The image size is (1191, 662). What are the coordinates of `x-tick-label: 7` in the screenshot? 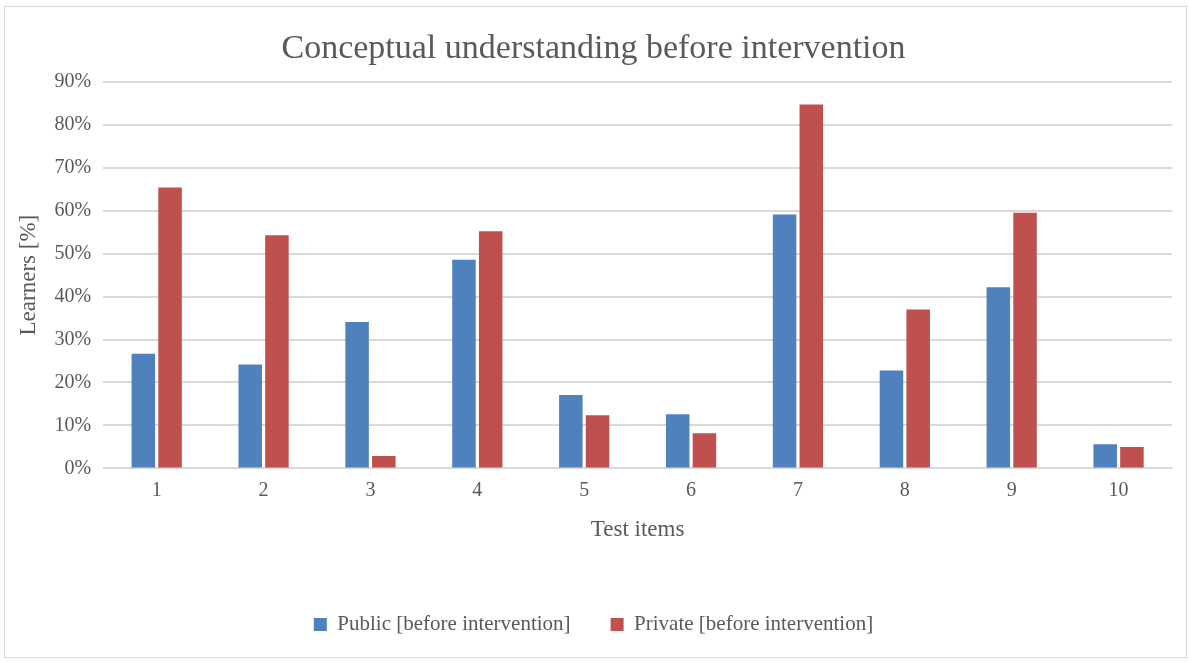 It's located at (797, 488).